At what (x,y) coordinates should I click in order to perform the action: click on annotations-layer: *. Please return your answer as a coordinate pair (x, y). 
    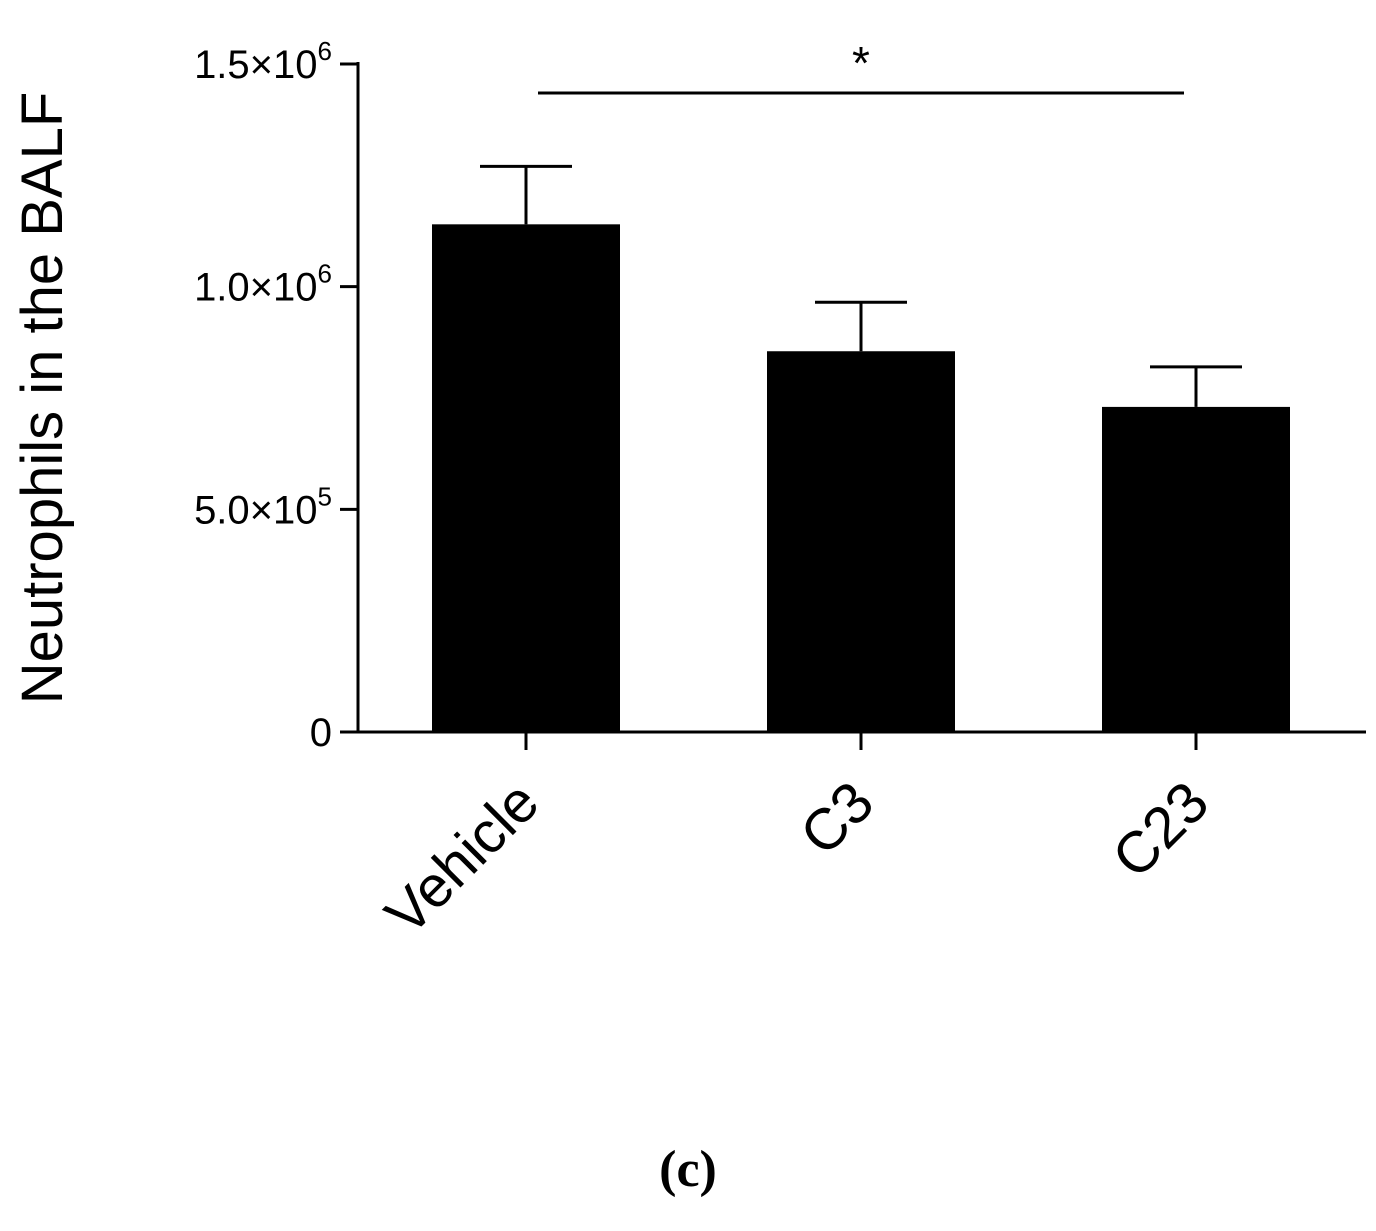
    Looking at the image, I should click on (861, 66).